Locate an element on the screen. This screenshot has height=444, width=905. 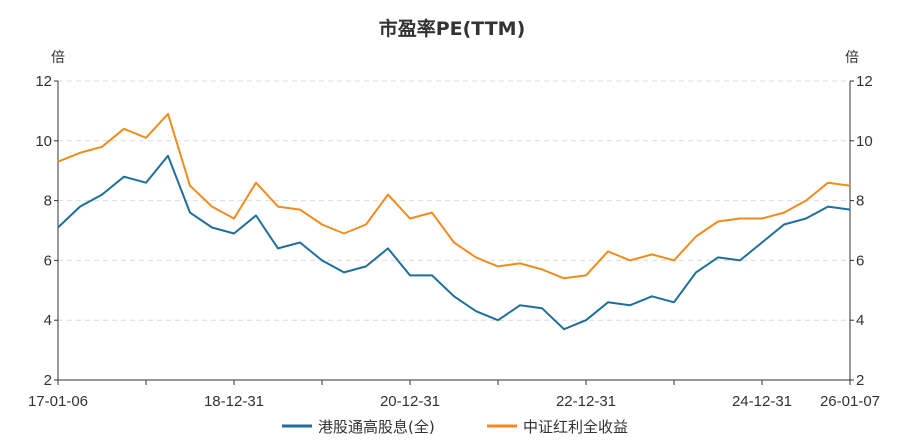
y-tick-right: 10 is located at coordinates (864, 141).